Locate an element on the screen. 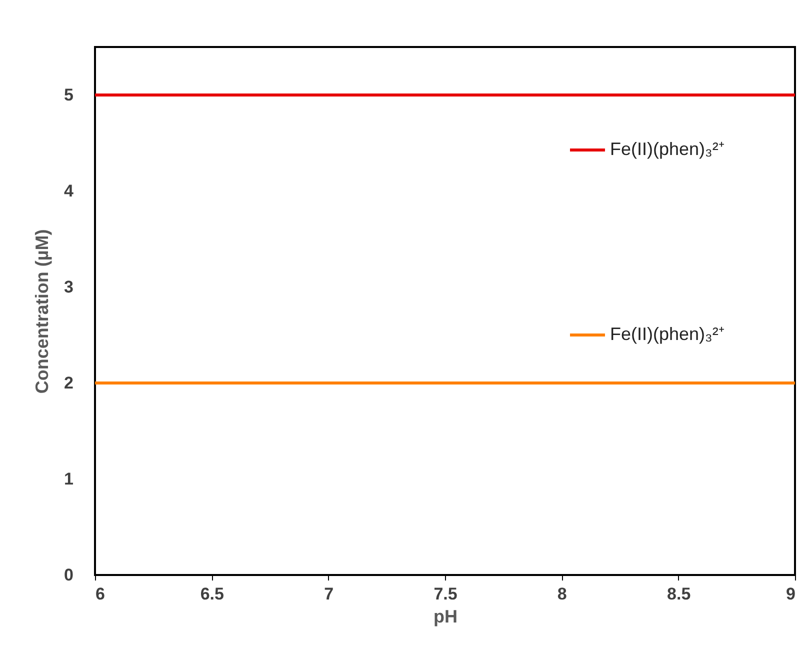 Image resolution: width=801 pixels, height=651 pixels. x-tick-label: 7.5 is located at coordinates (446, 594).